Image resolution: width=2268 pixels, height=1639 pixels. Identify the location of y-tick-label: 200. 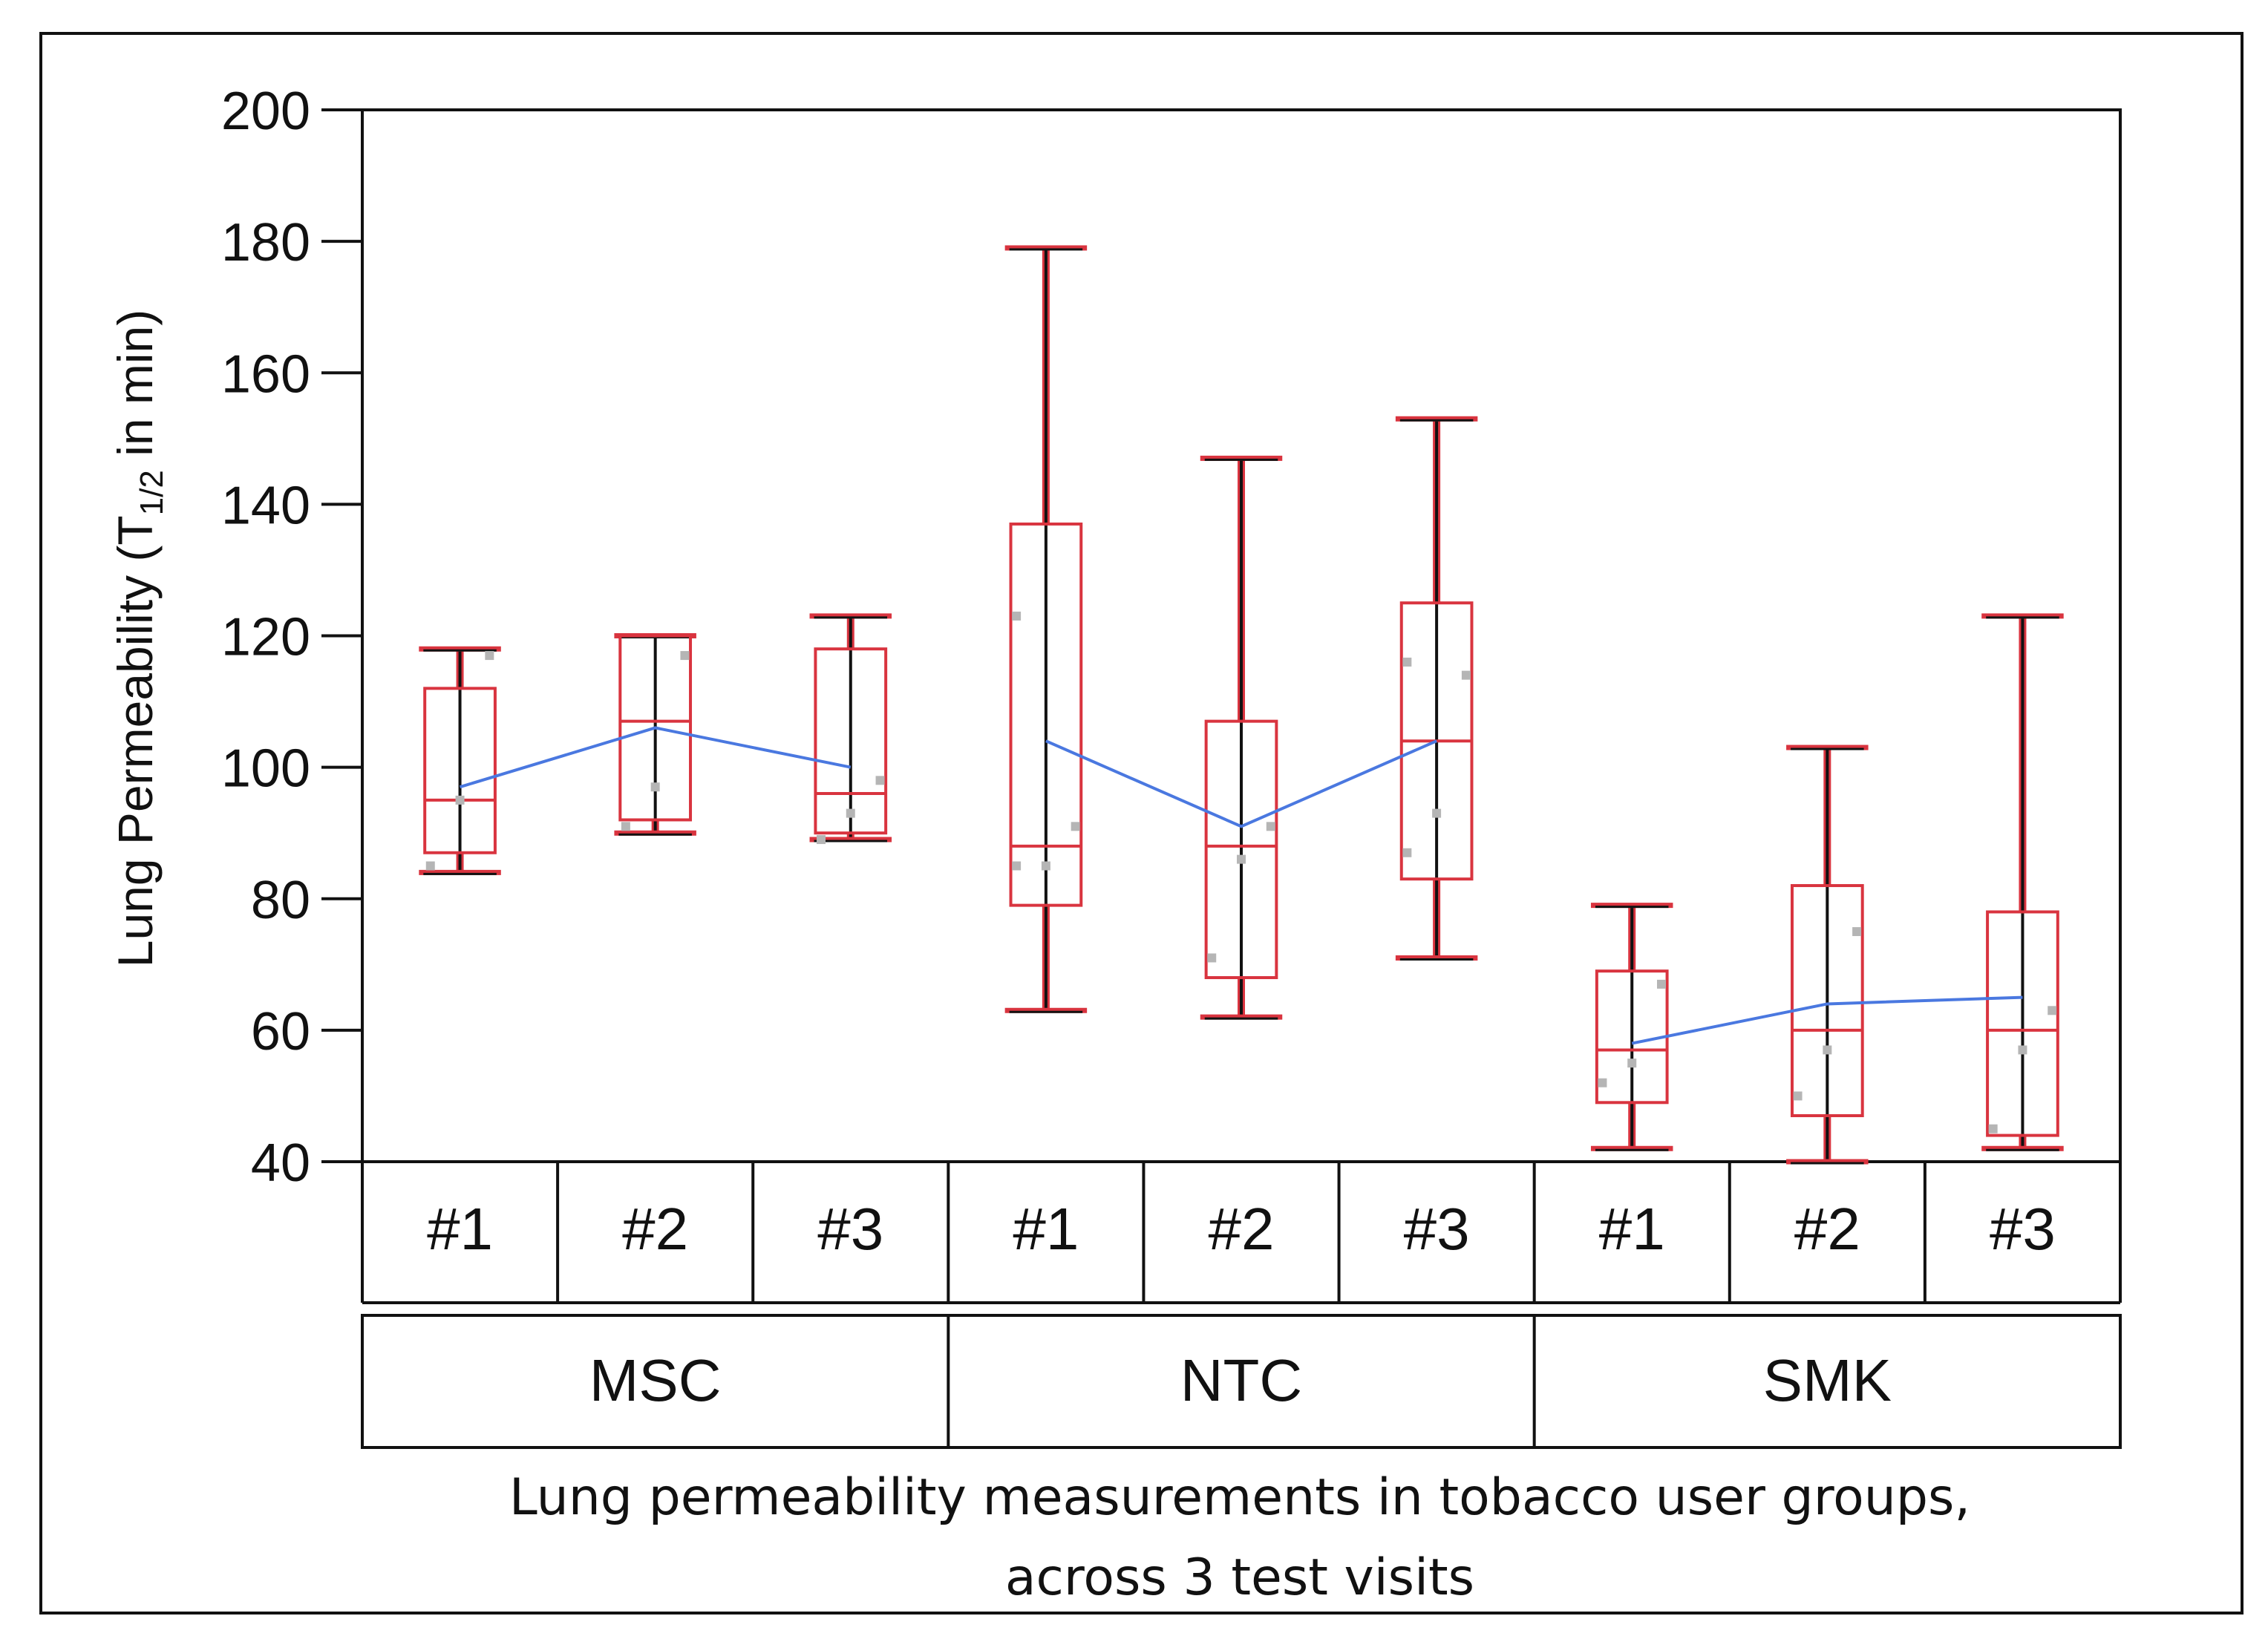
(265, 111).